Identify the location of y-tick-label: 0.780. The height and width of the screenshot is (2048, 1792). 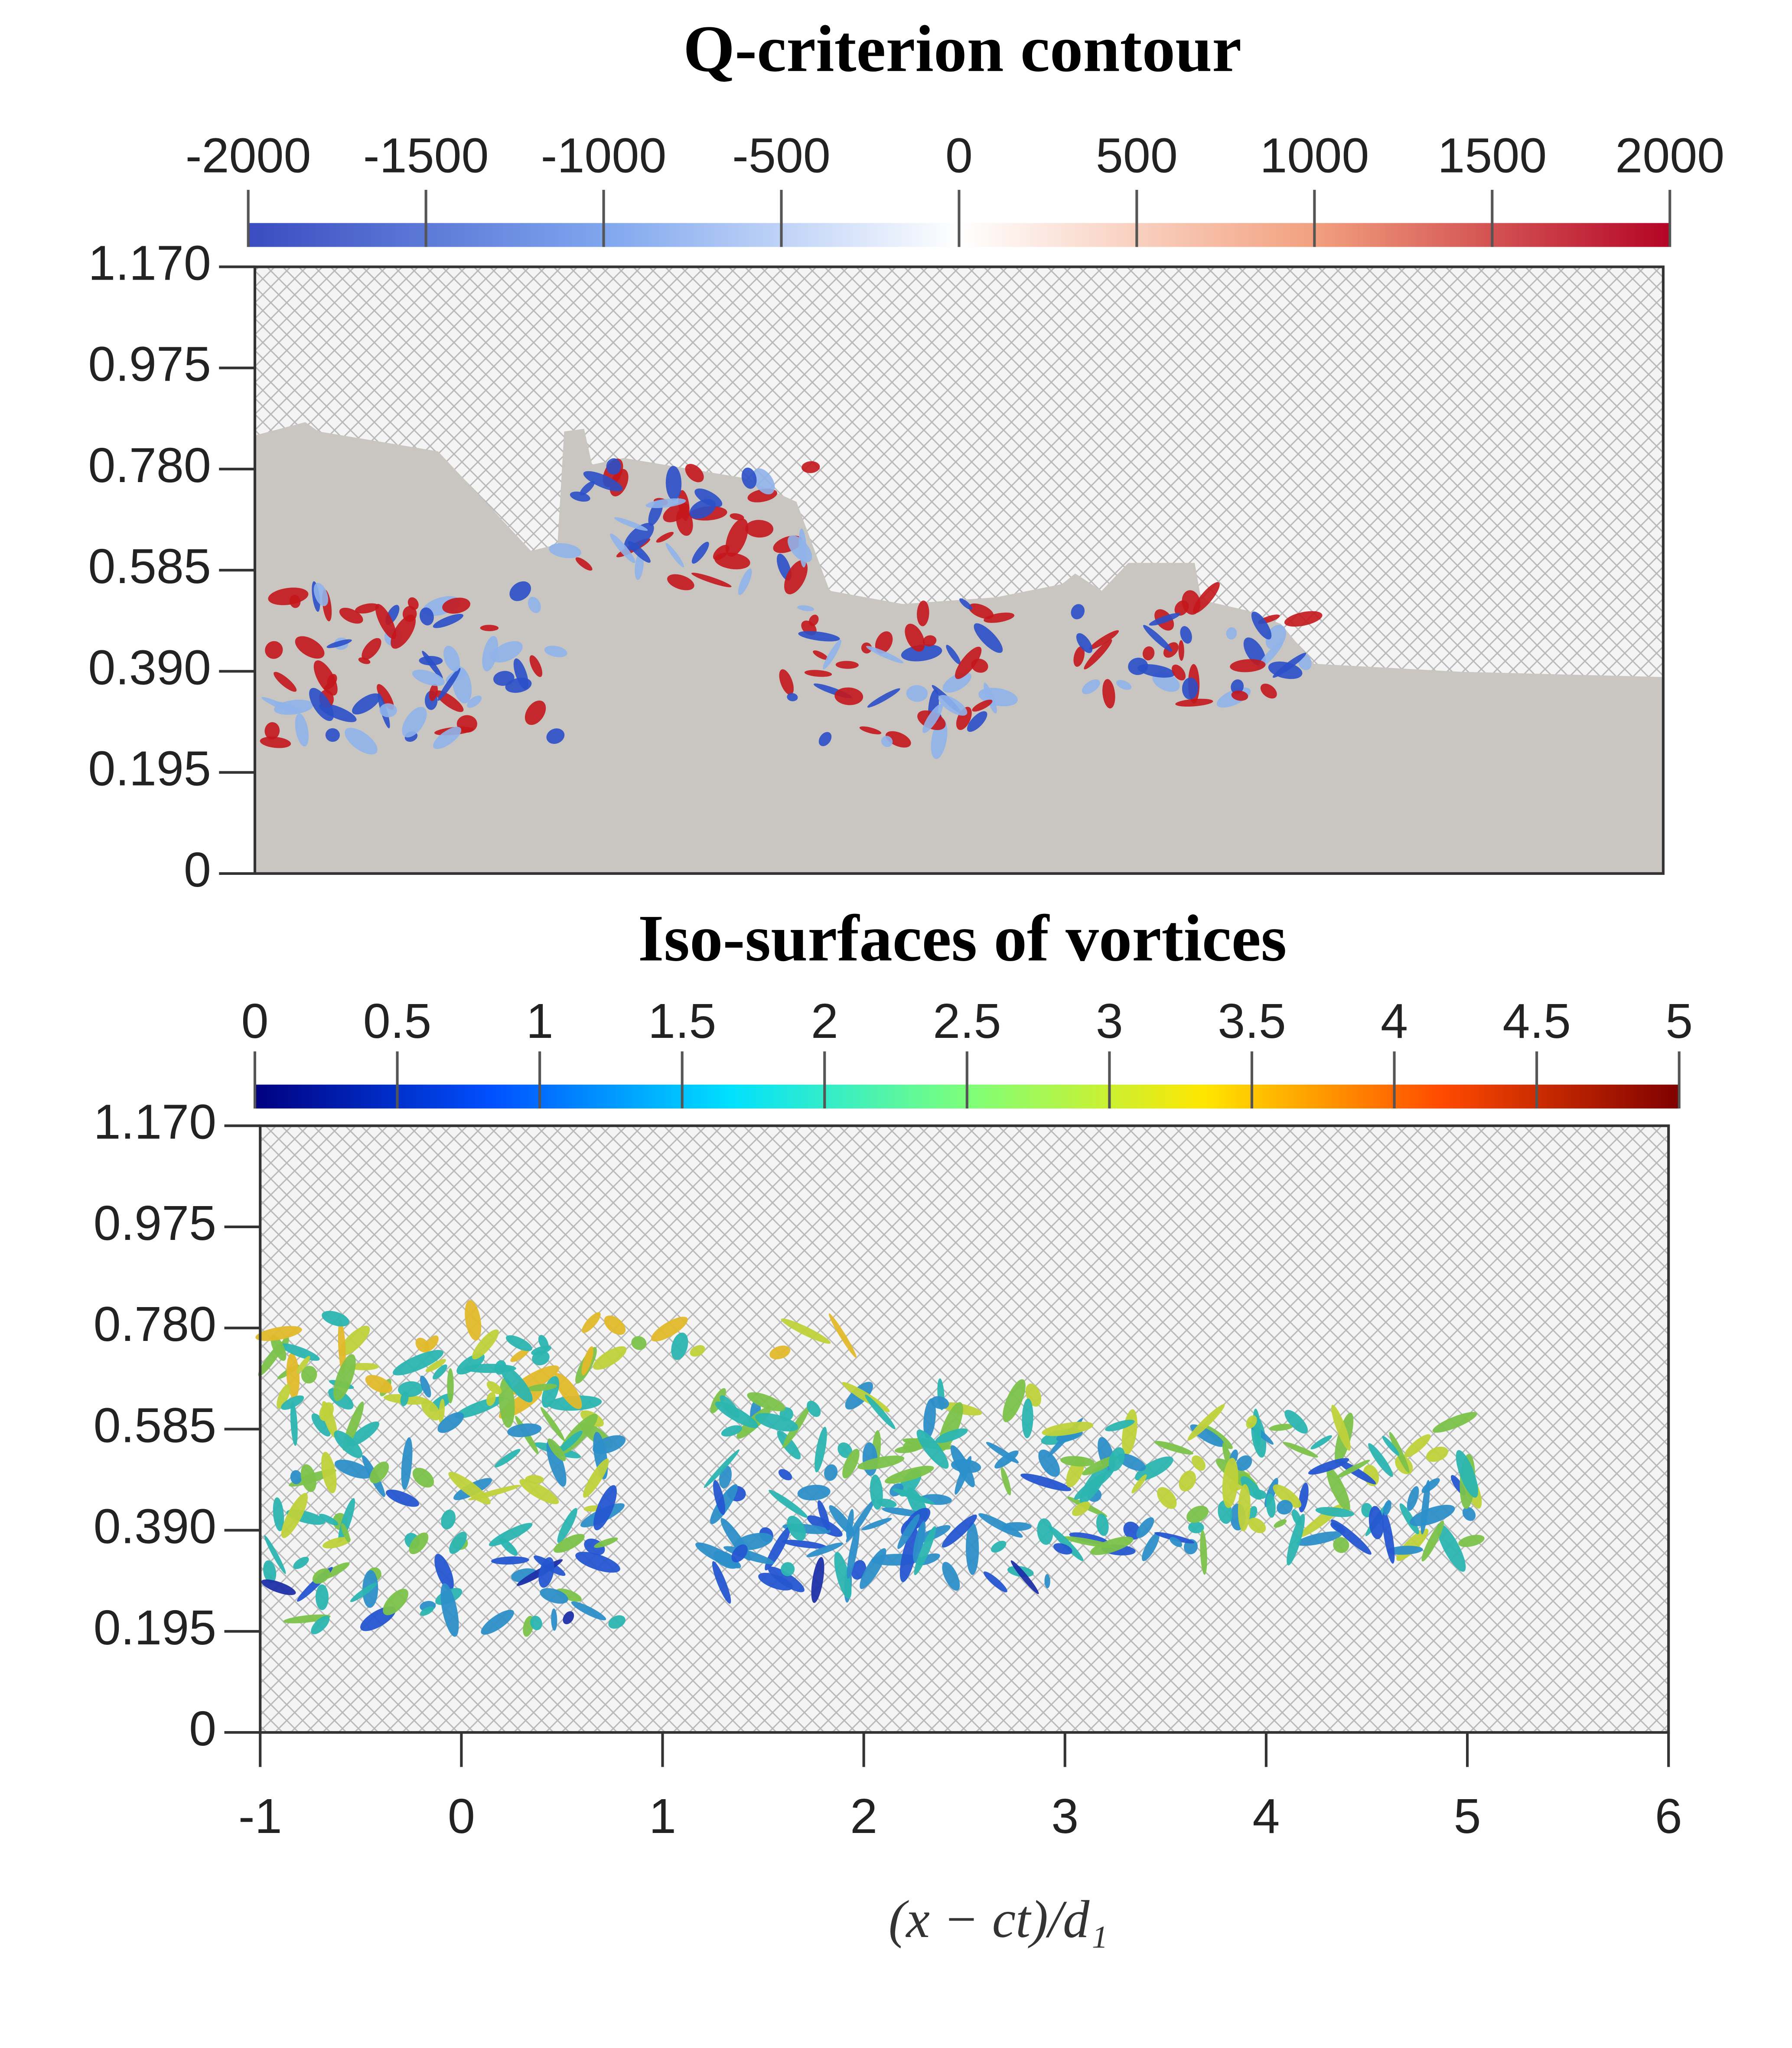
(149, 465).